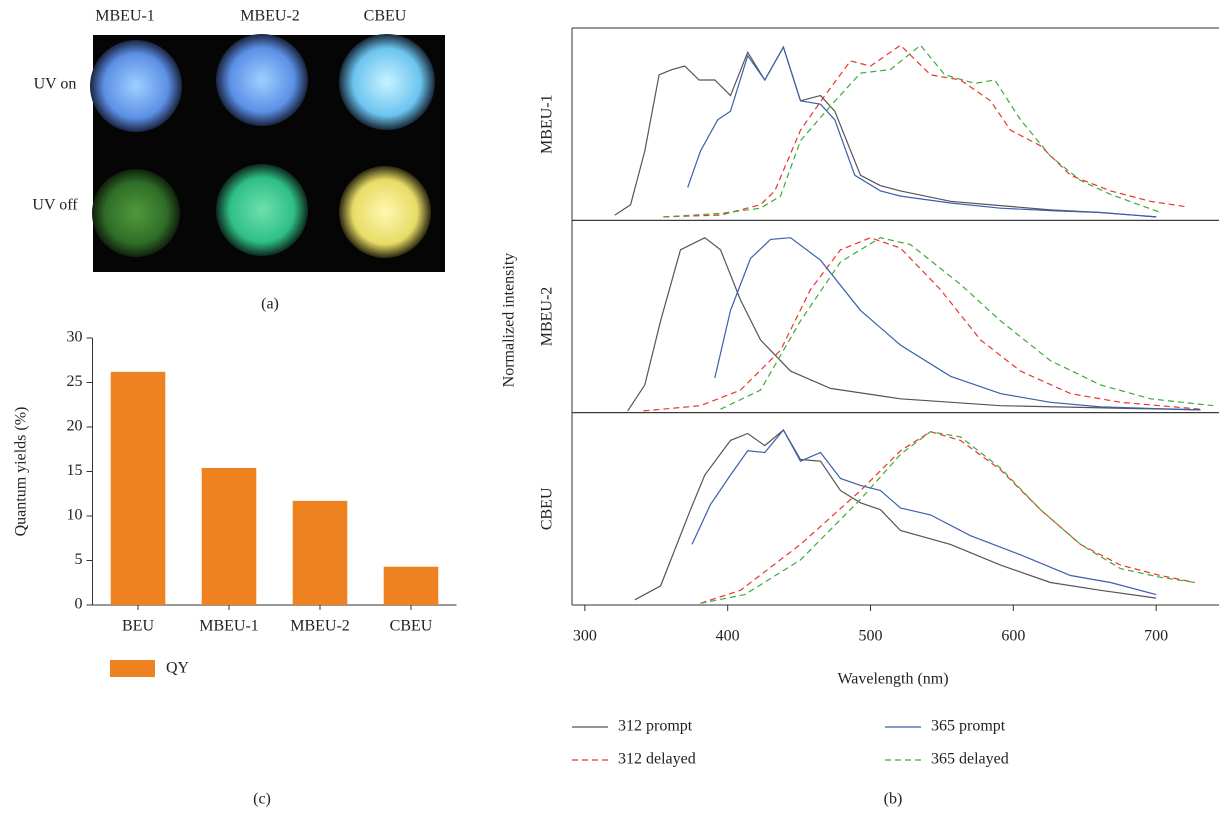  I want to click on x-tick-label: 600, so click(1013, 636).